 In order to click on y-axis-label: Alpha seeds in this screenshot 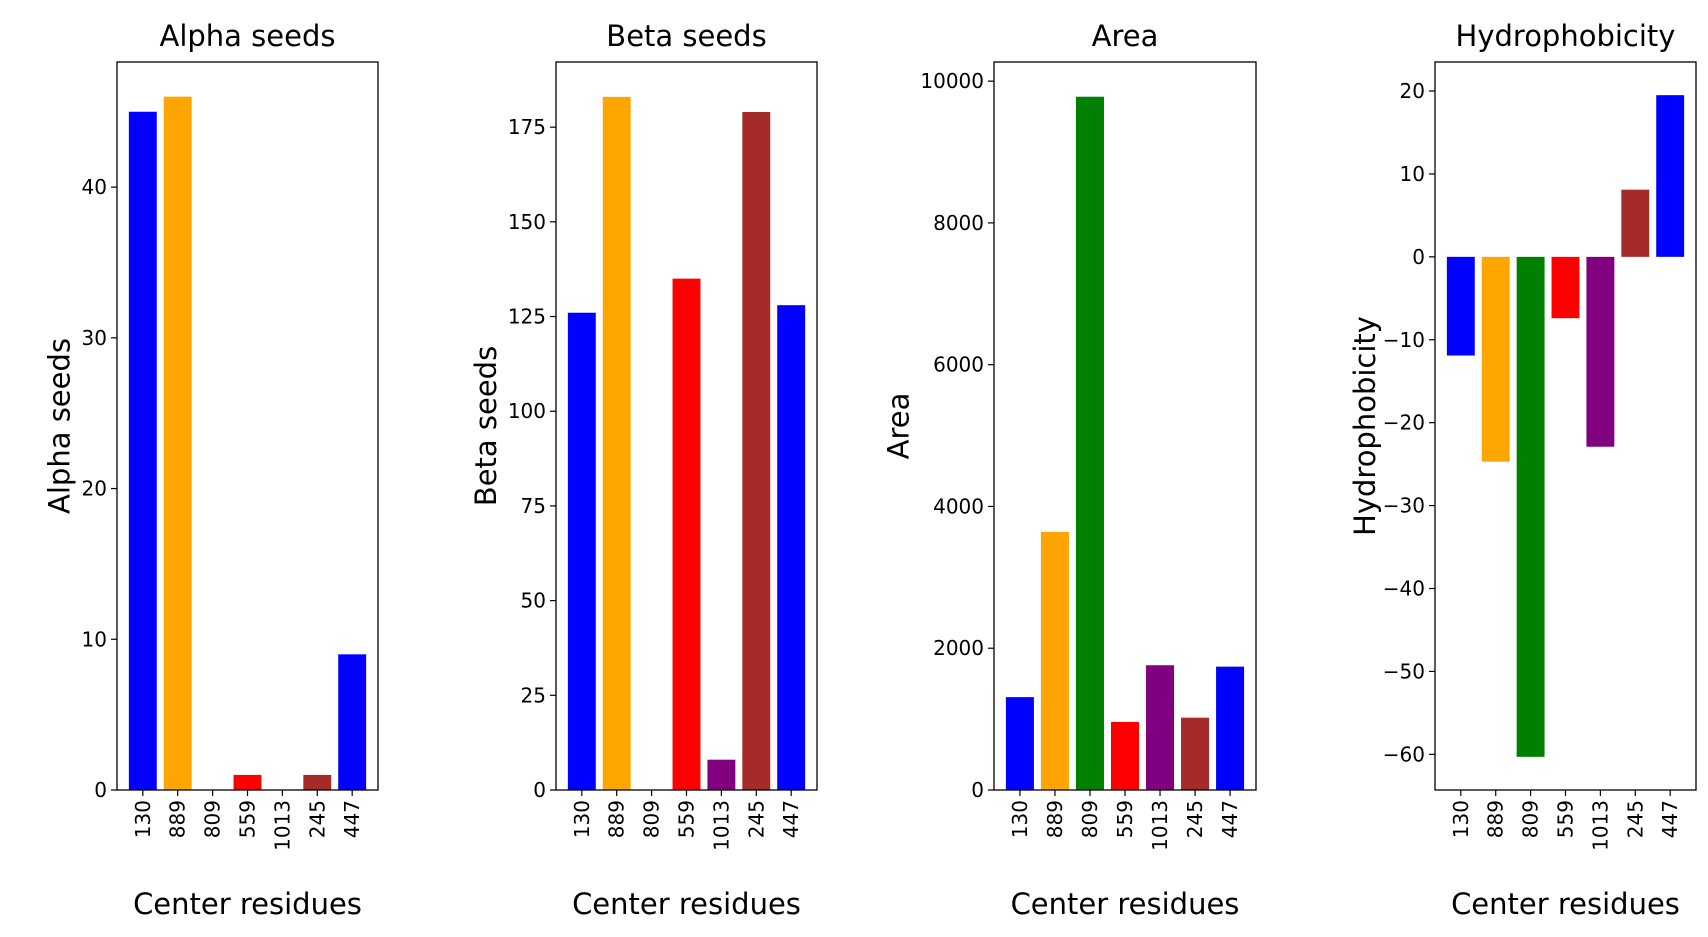, I will do `click(60, 426)`.